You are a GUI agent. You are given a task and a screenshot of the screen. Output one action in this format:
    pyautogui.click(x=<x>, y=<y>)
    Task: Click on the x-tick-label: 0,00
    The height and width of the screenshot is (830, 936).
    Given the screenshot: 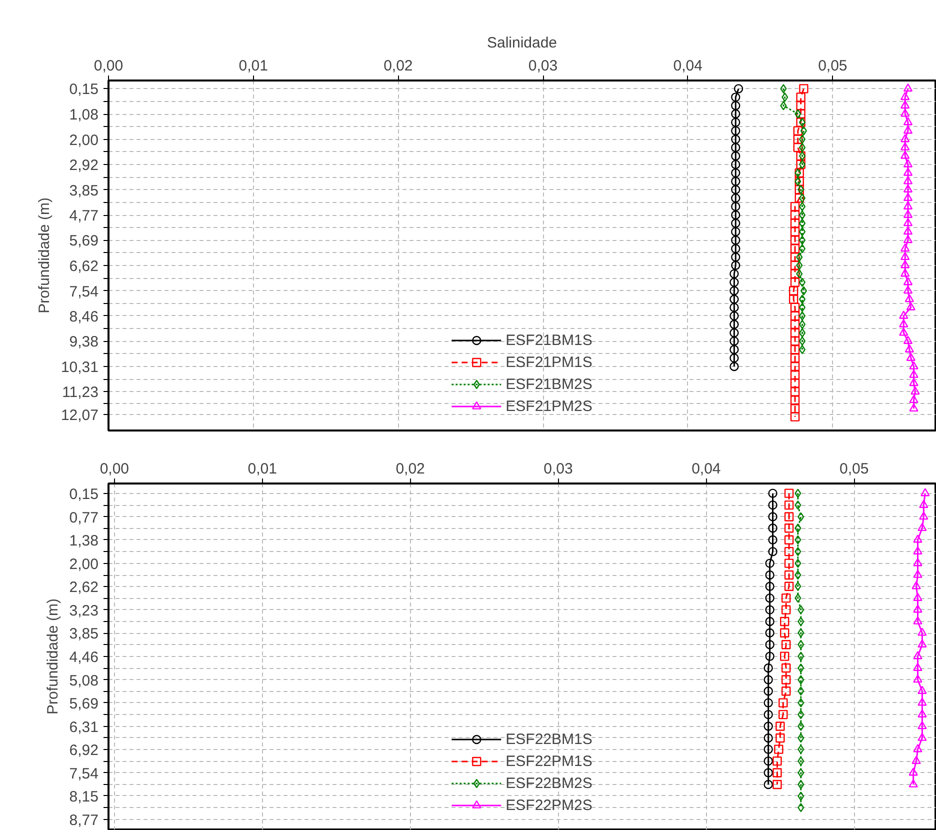 What is the action you would take?
    pyautogui.click(x=115, y=469)
    